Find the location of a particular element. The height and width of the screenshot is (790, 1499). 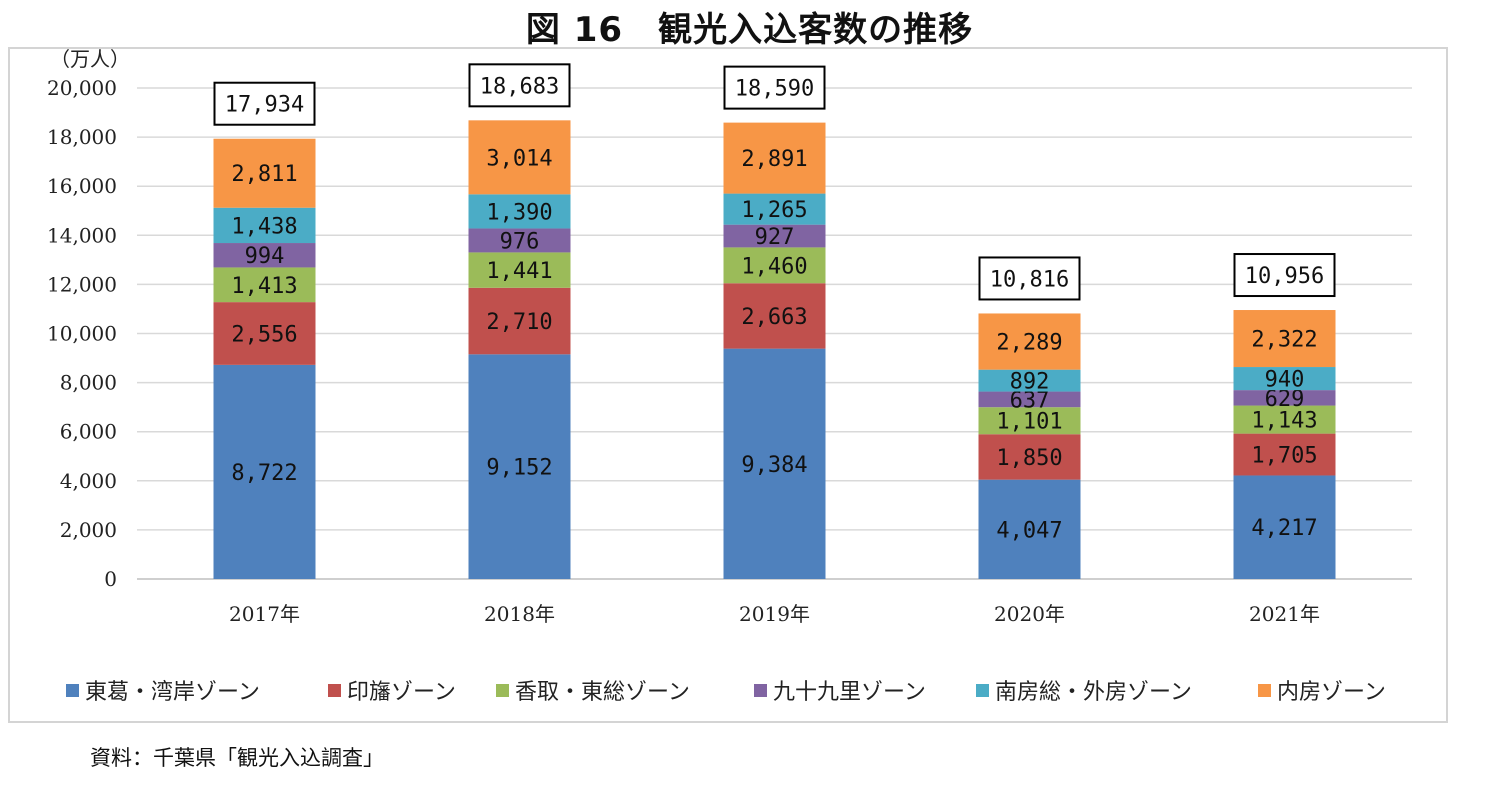

data-label: 9,384 is located at coordinates (774, 465).